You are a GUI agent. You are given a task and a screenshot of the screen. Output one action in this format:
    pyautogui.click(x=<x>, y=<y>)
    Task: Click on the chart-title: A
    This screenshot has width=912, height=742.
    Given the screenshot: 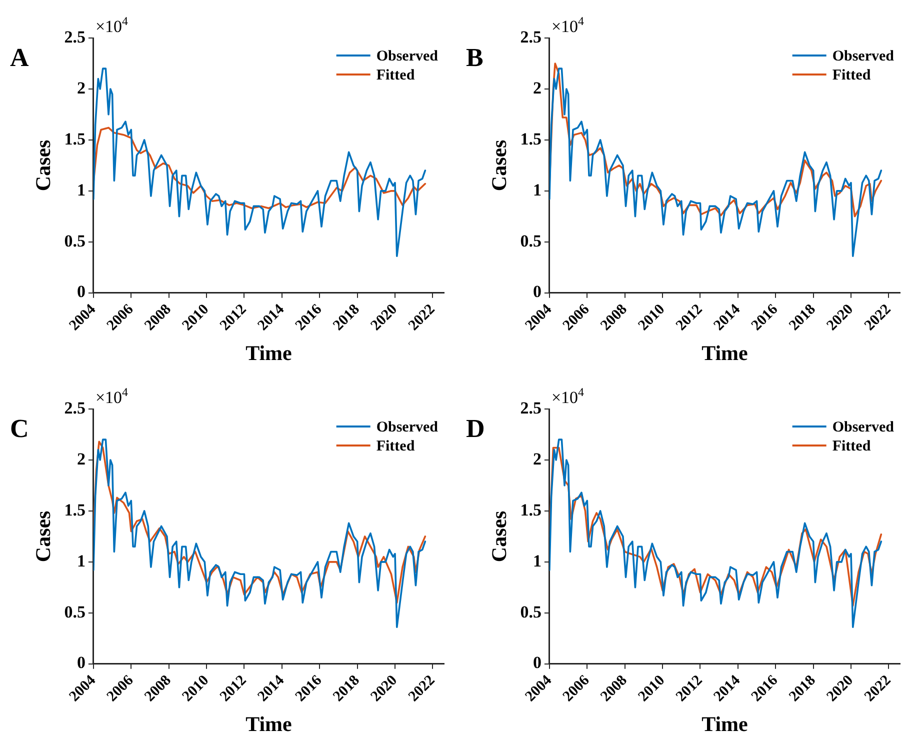 What is the action you would take?
    pyautogui.click(x=19, y=57)
    